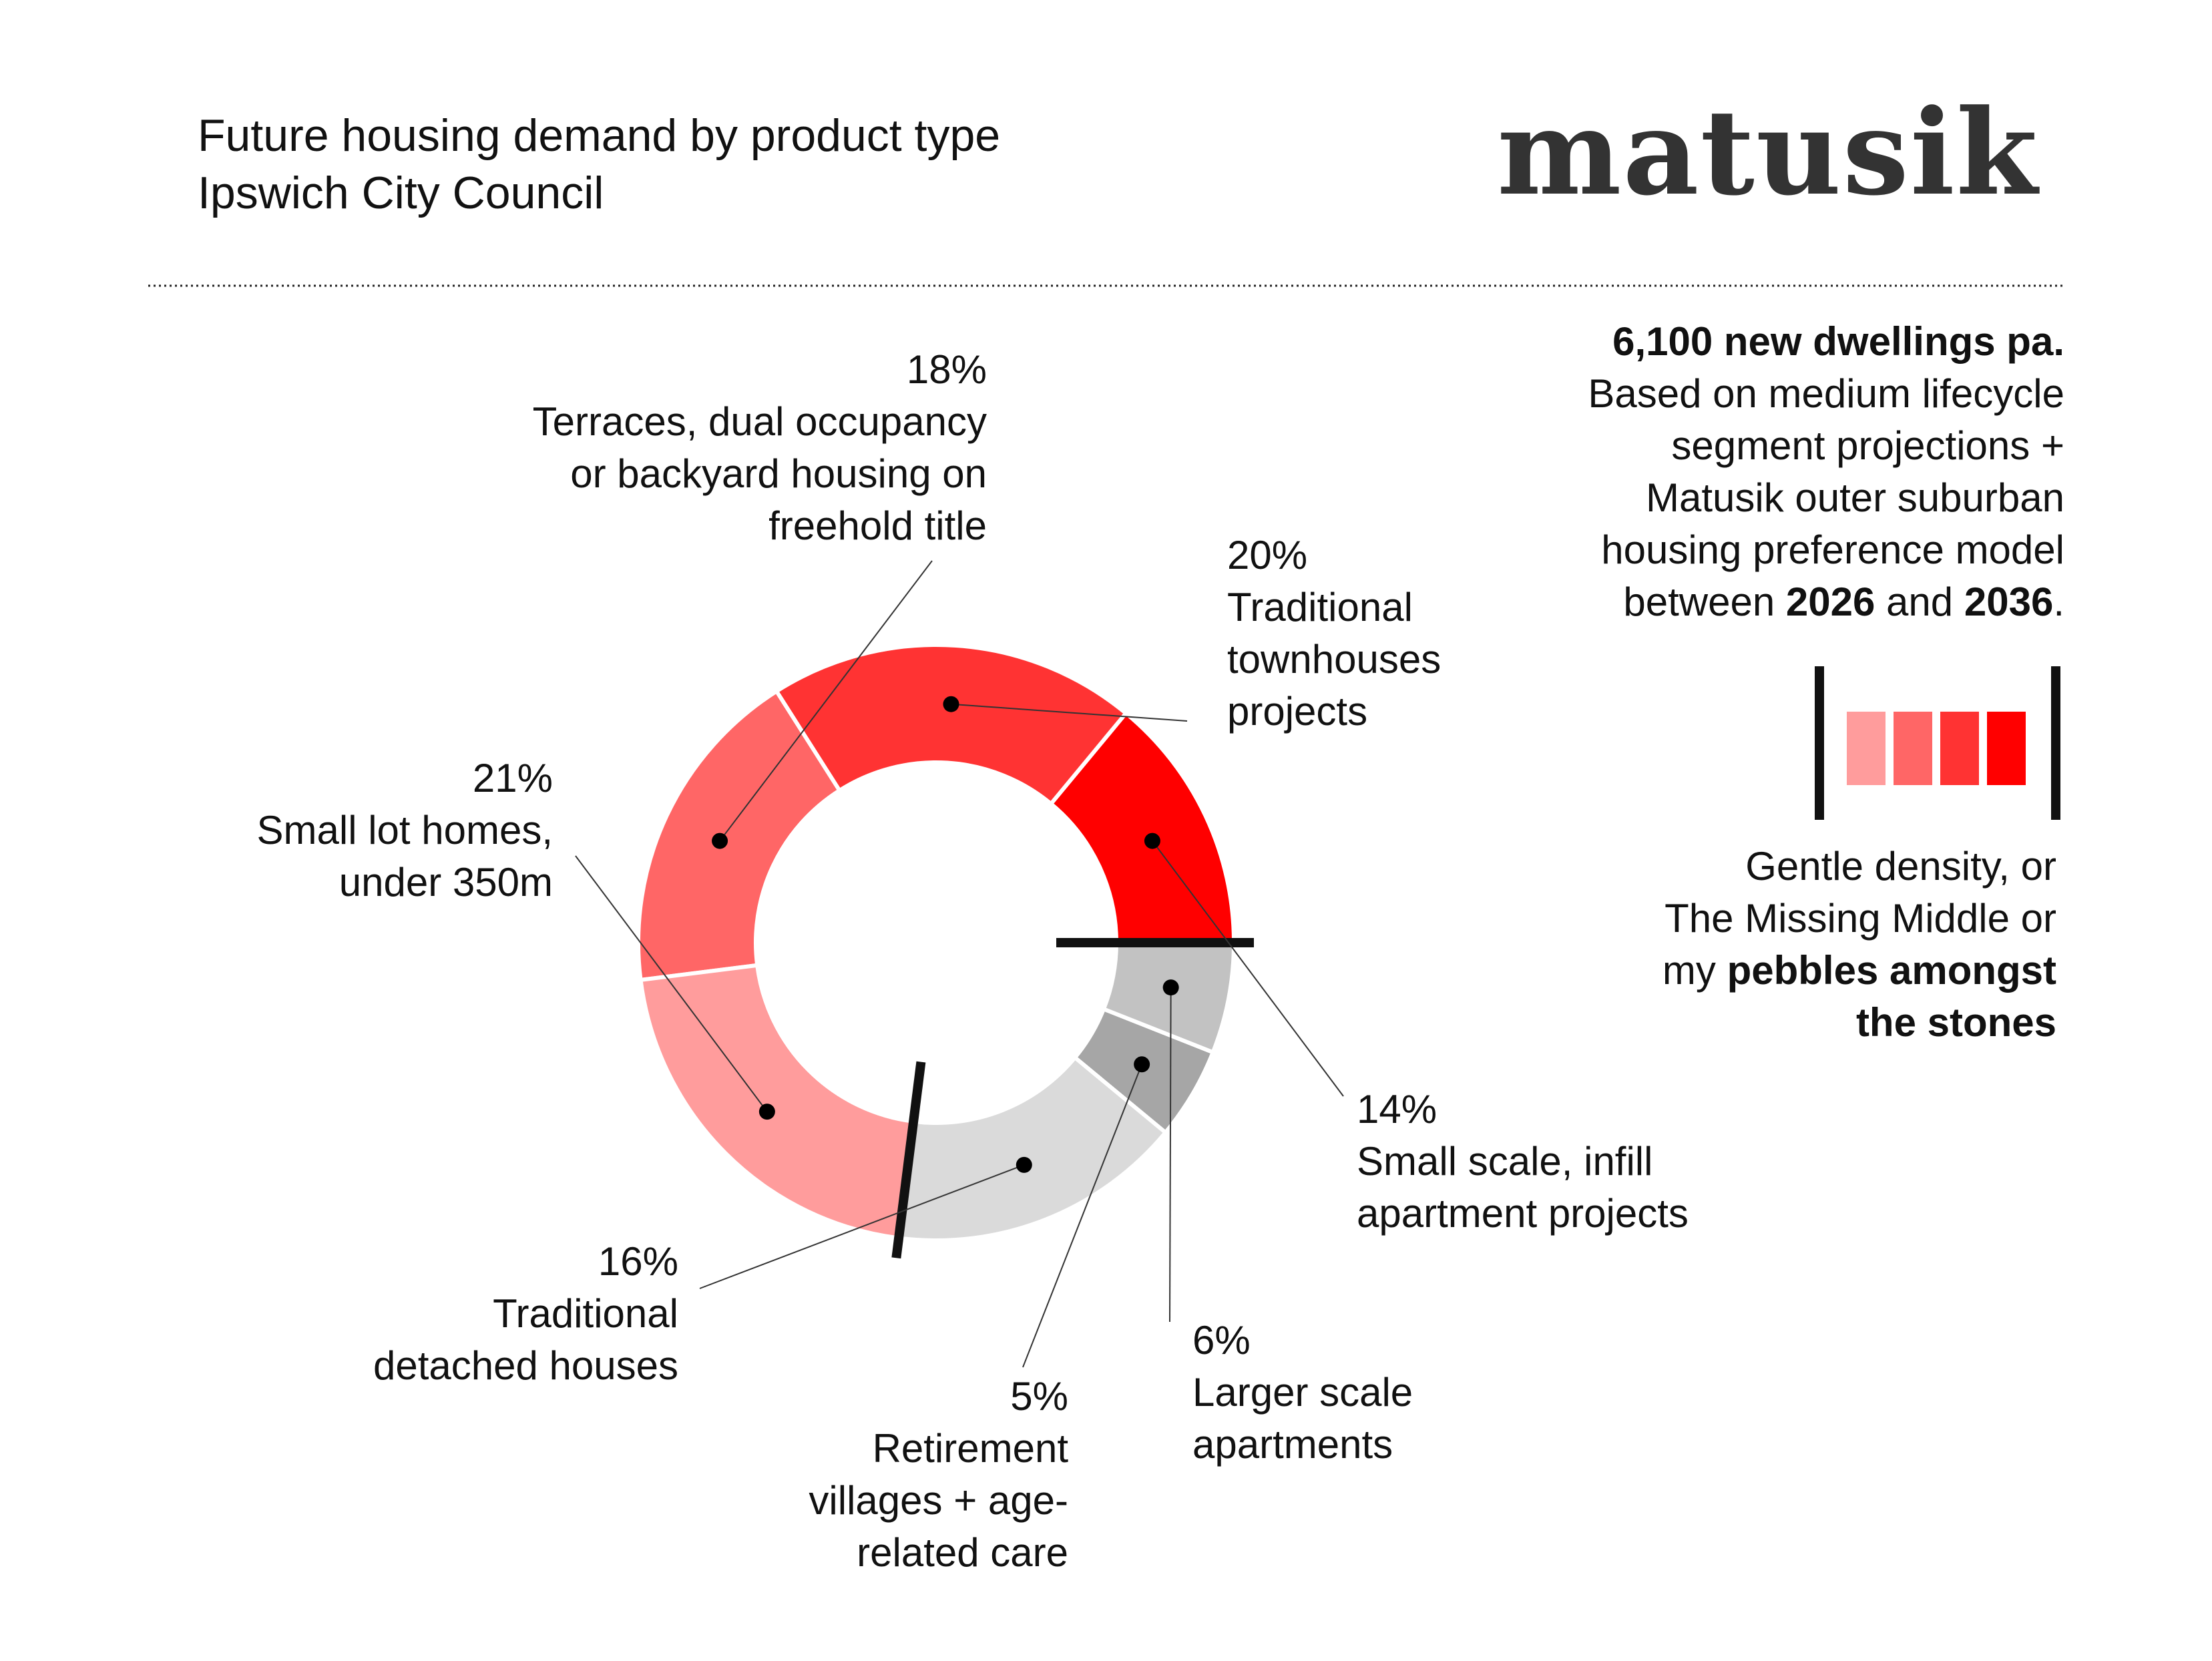  Describe the element at coordinates (947, 369) in the screenshot. I see `slice-value-label-3: 18%` at that location.